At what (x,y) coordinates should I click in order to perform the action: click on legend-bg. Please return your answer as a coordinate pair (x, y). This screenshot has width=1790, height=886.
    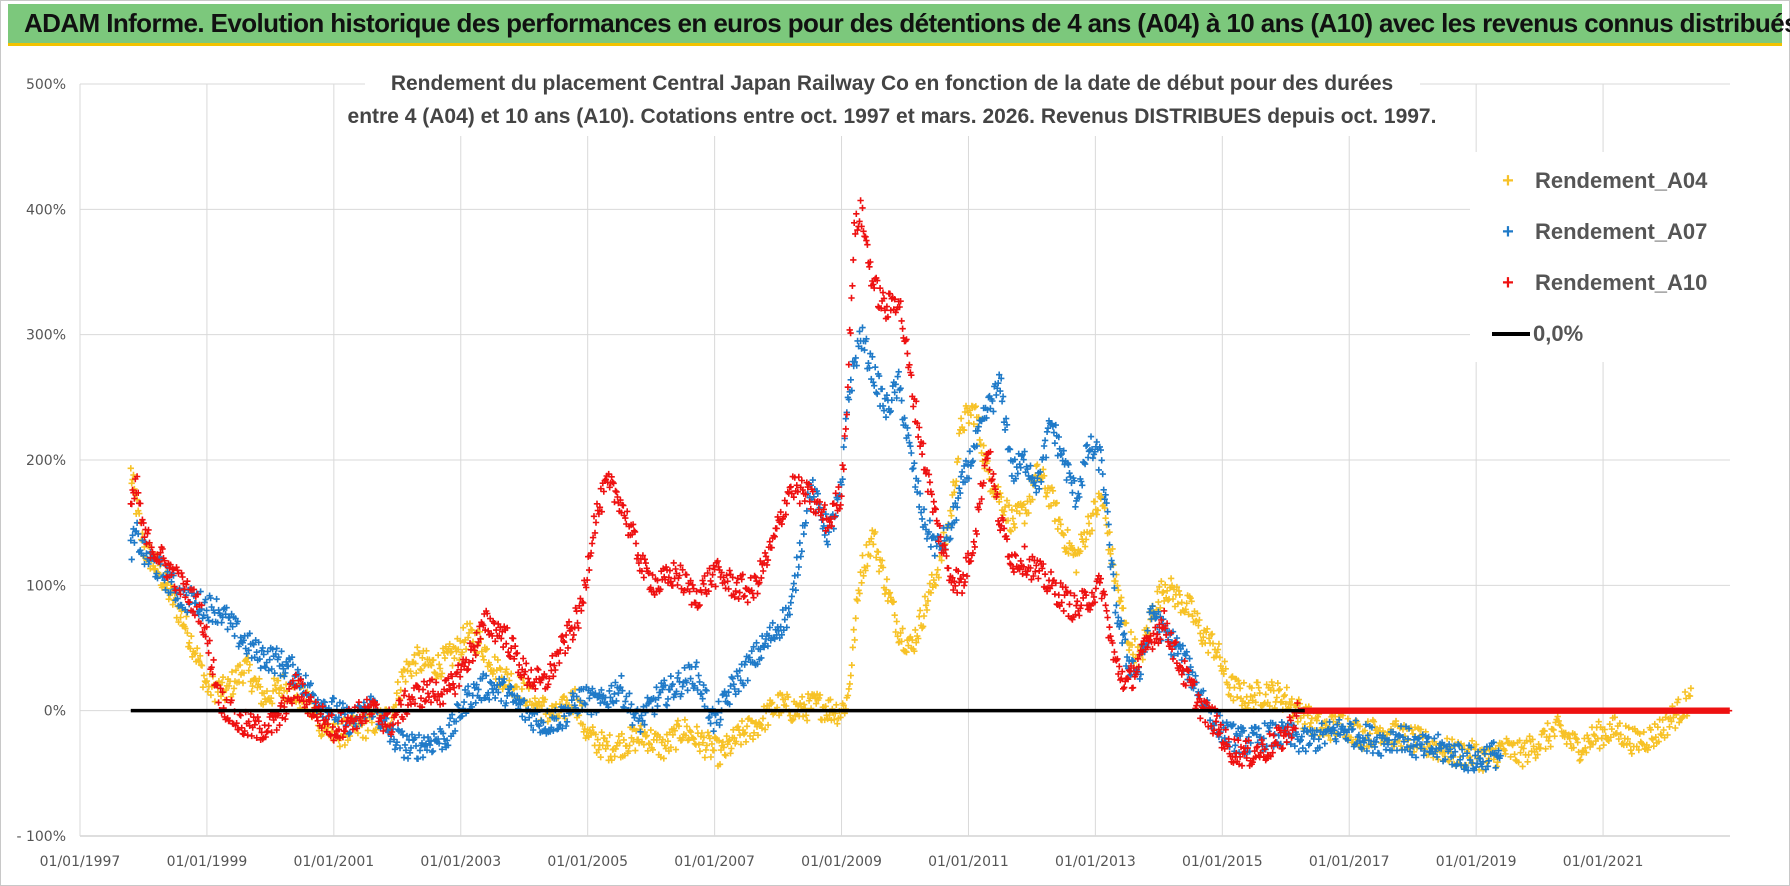
    Looking at the image, I should click on (1601, 257).